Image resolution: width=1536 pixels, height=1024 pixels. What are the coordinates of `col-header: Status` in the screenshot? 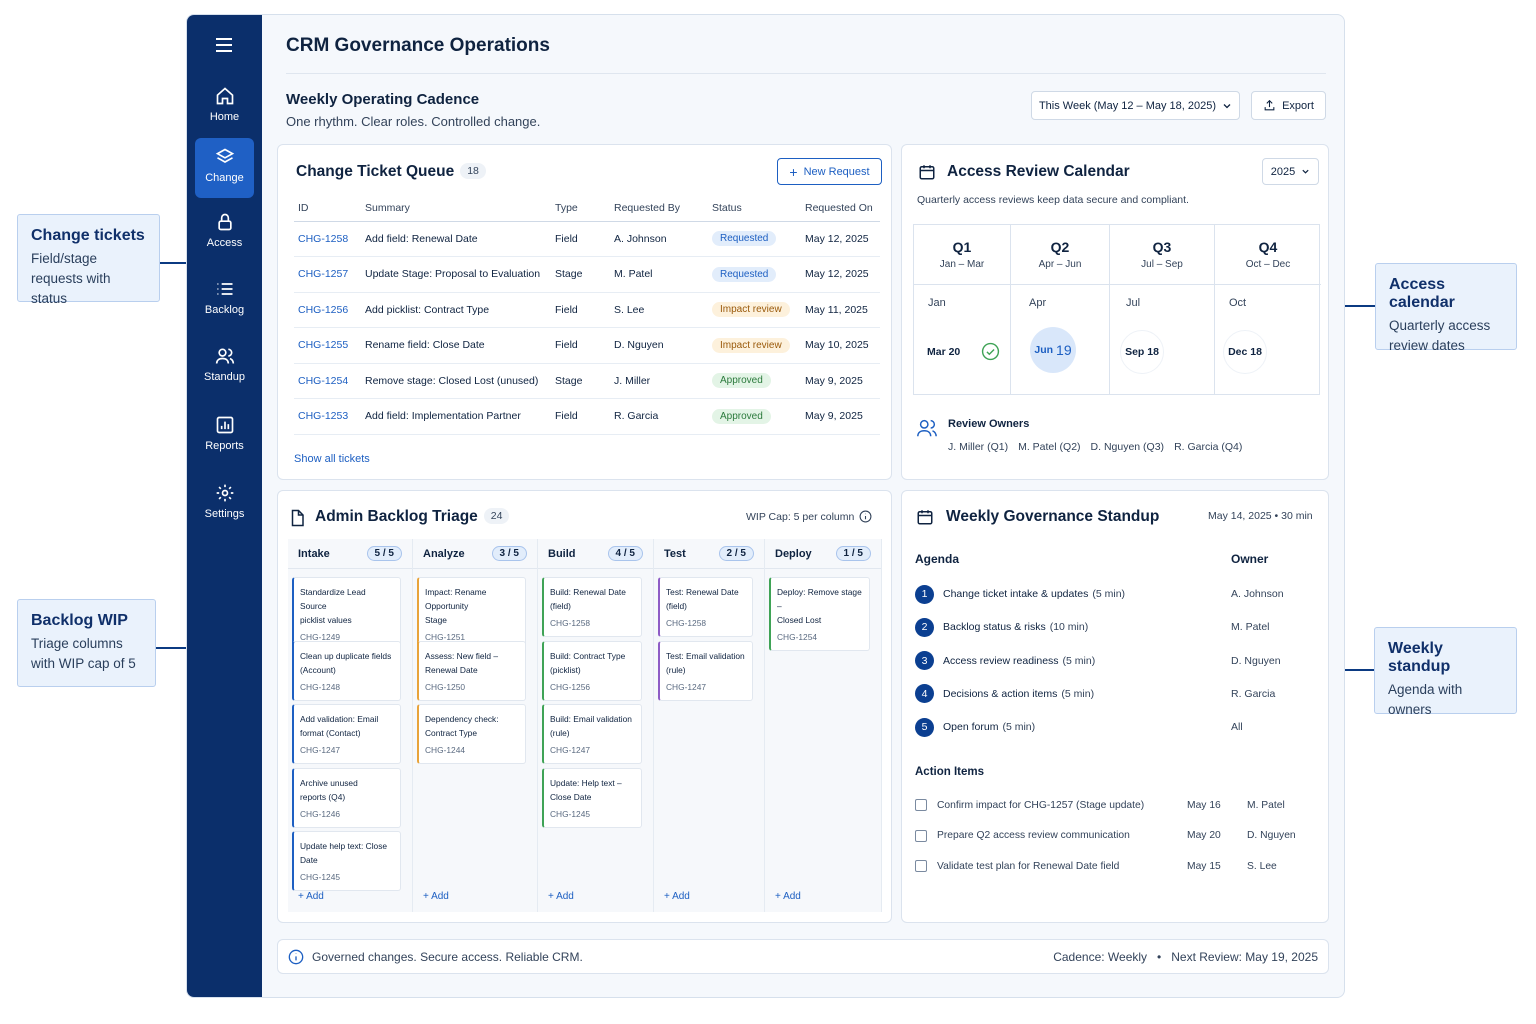 It's located at (758, 208).